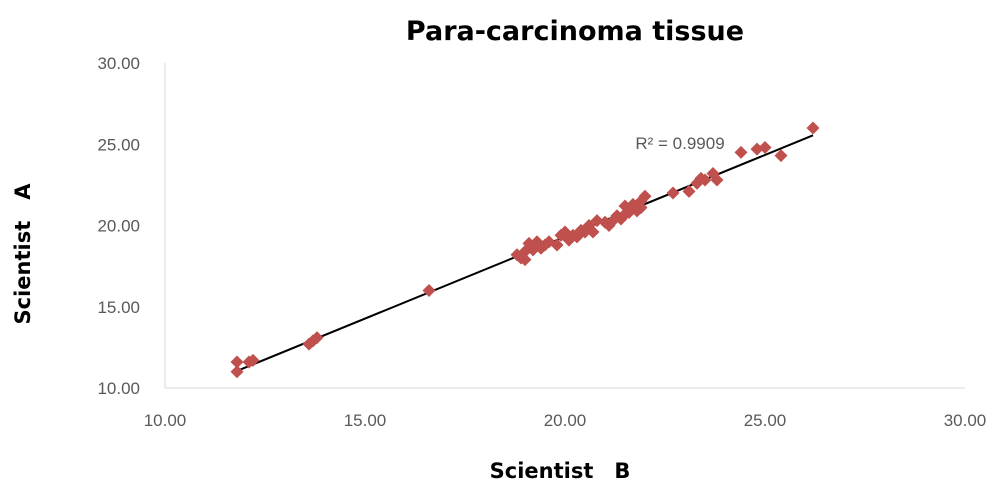  I want to click on y-tick-label: 20.00, so click(118, 226).